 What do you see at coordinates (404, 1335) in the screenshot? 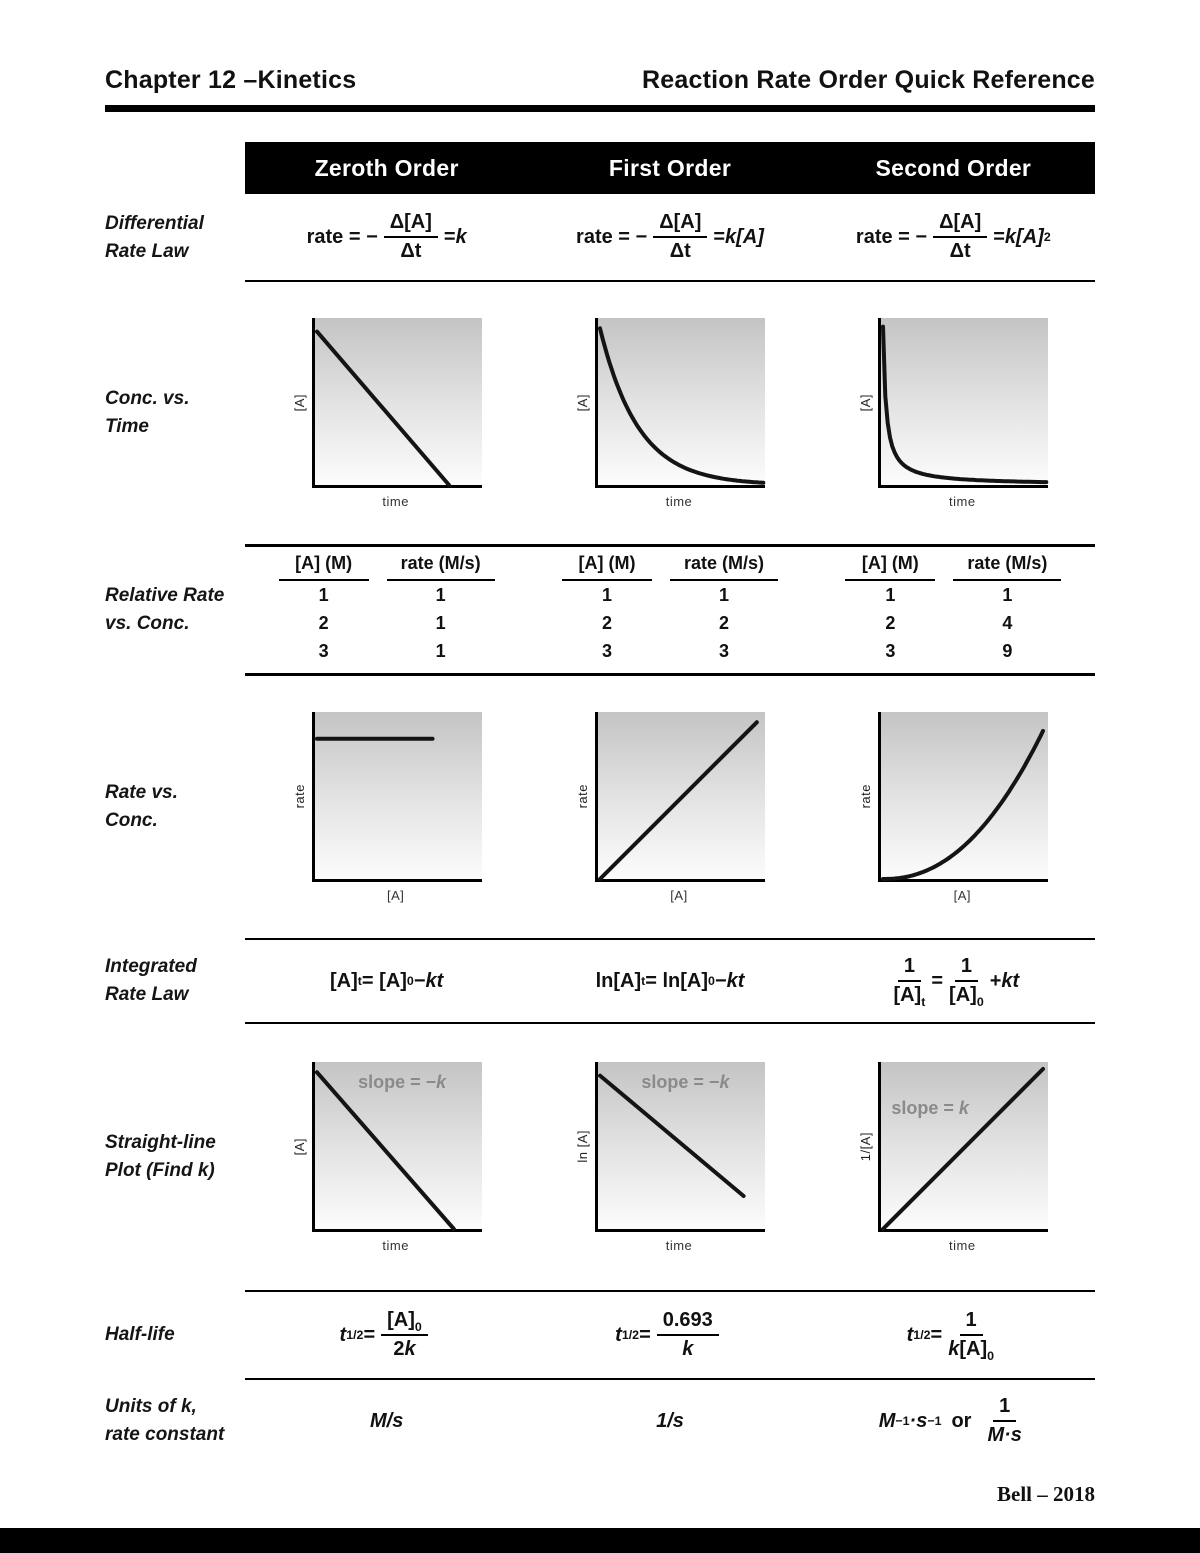
I see `fraction: [A]0 2k` at bounding box center [404, 1335].